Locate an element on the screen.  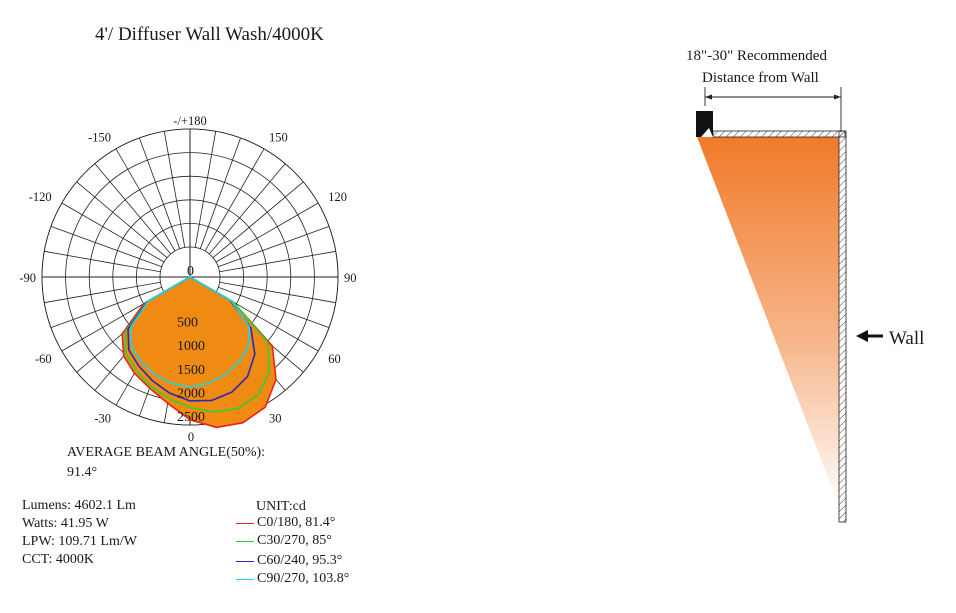
legend-item: C30/270, 85° is located at coordinates (284, 541).